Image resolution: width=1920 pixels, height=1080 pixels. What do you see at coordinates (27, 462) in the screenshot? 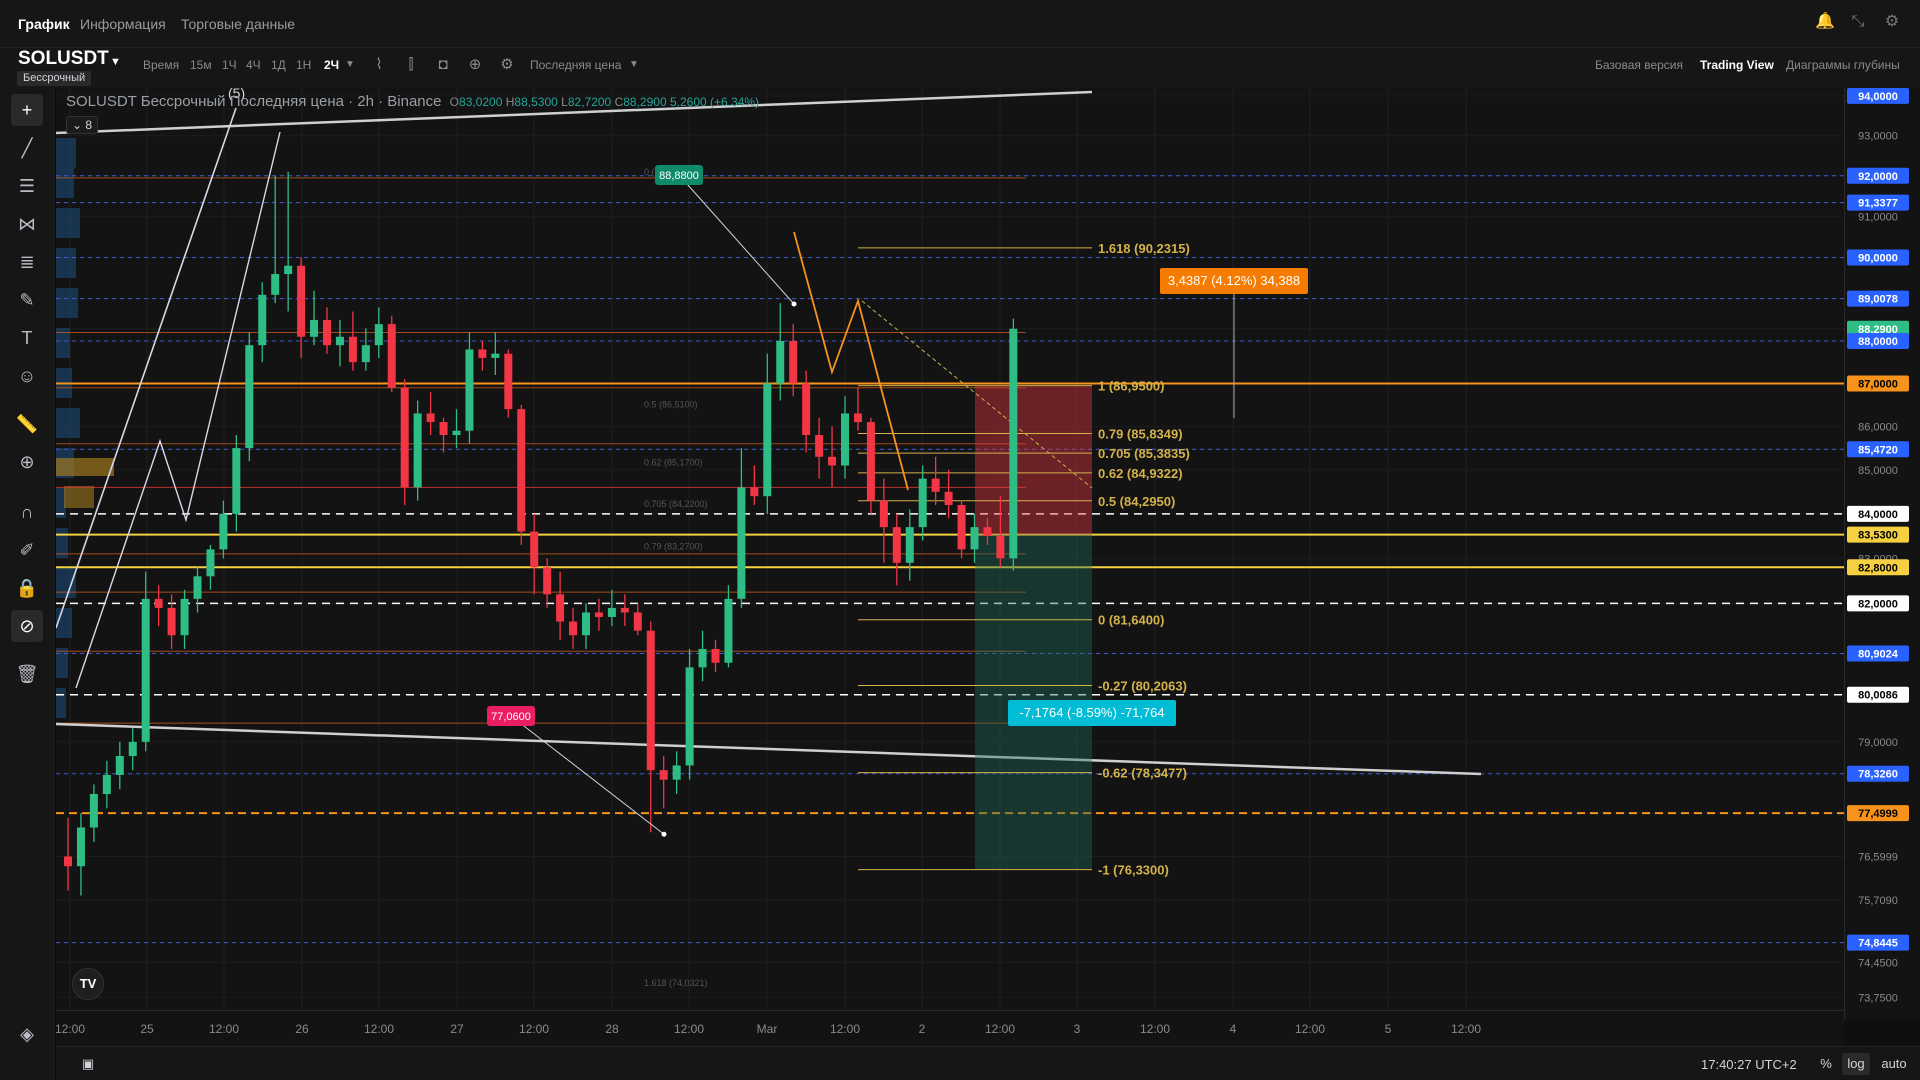
I see `zoom-icon: ⊕` at bounding box center [27, 462].